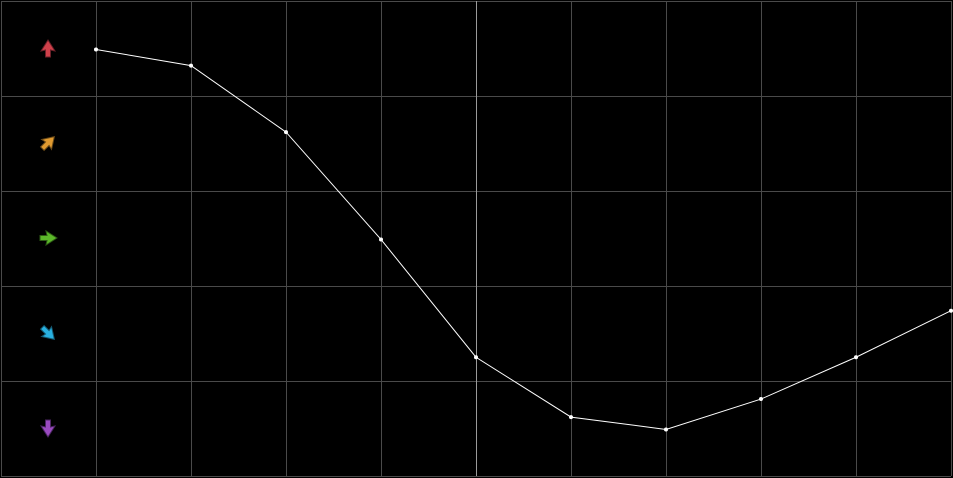 The width and height of the screenshot is (953, 478). I want to click on arrow-down-right-icon, so click(47, 332).